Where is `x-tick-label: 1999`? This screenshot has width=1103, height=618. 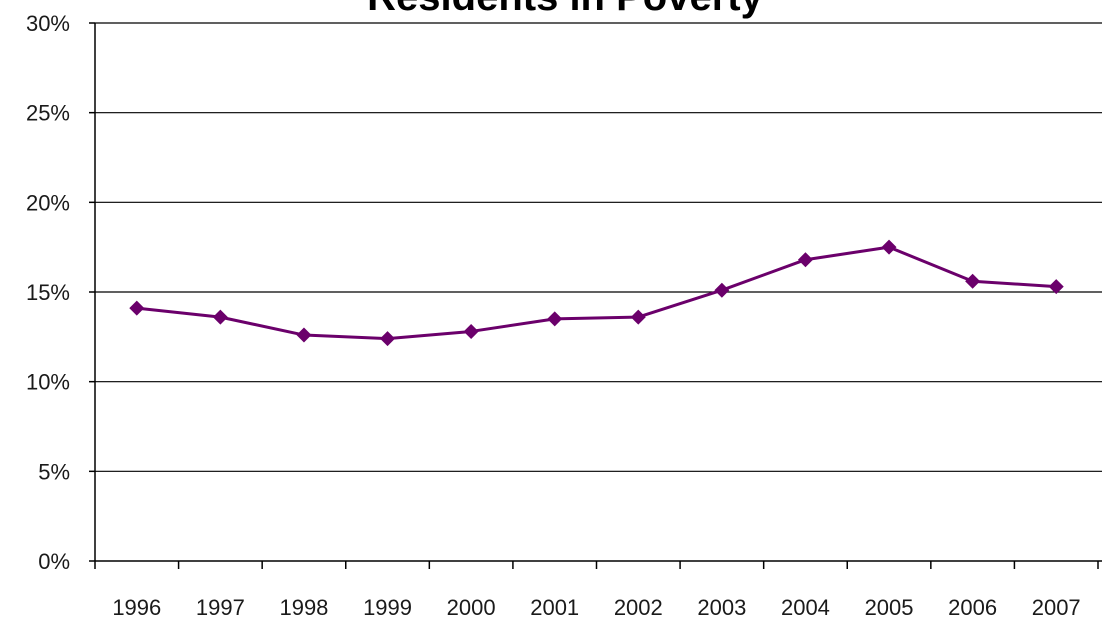
x-tick-label: 1999 is located at coordinates (387, 606).